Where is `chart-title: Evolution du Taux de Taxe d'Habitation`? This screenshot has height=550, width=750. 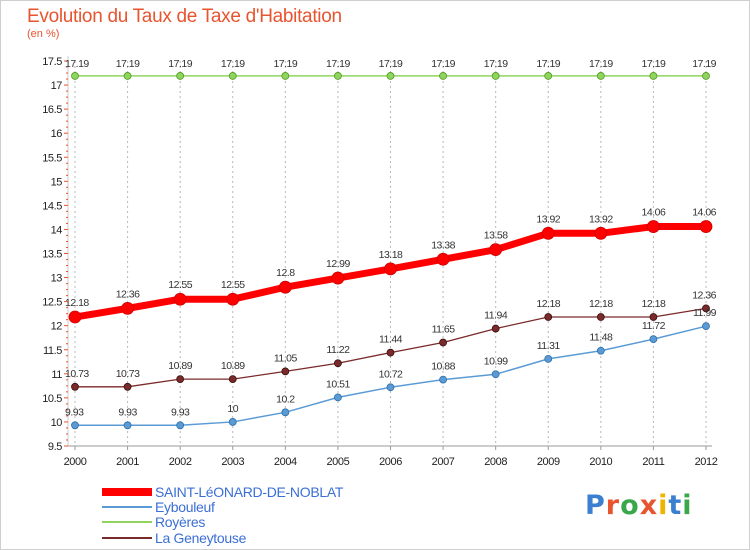 chart-title: Evolution du Taux de Taxe d'Habitation is located at coordinates (184, 16).